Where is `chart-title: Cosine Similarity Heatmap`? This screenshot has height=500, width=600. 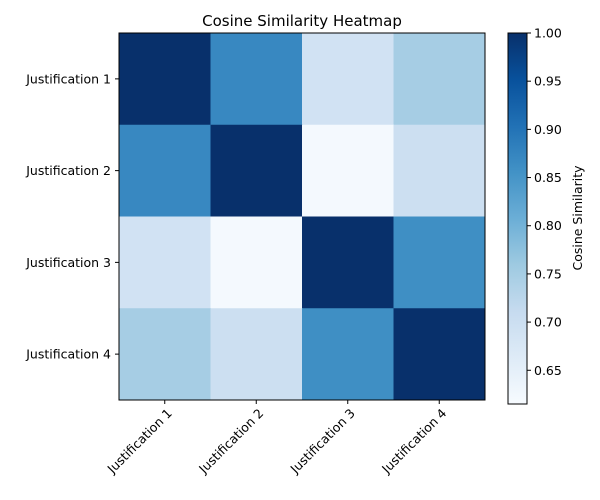 chart-title: Cosine Similarity Heatmap is located at coordinates (302, 21).